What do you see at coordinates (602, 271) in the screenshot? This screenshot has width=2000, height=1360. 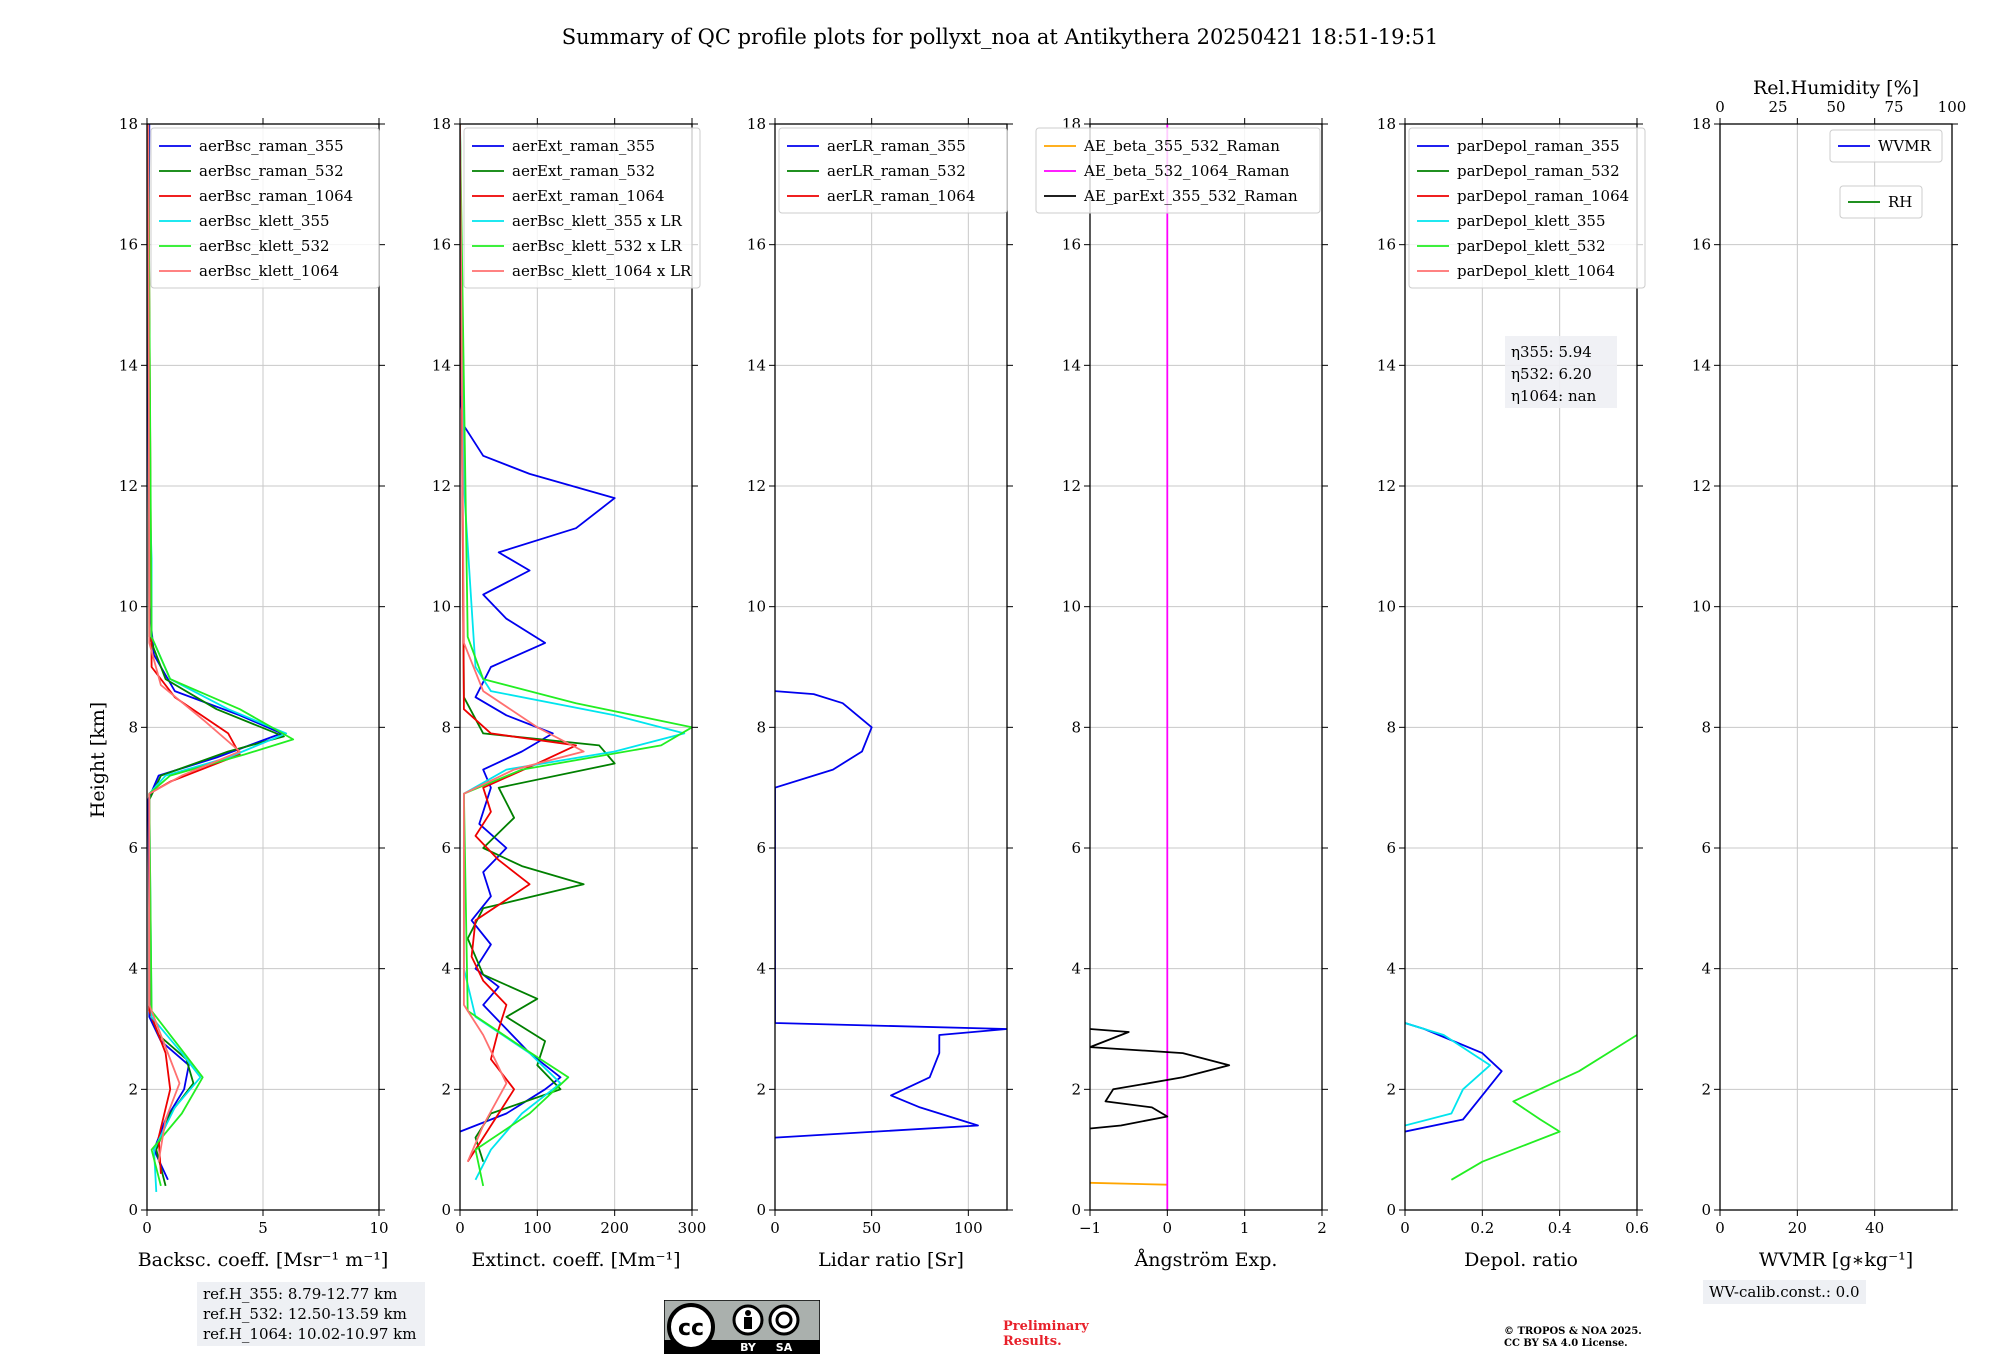 I see `legend-entry: aerBsc_klett_1064 x LR` at bounding box center [602, 271].